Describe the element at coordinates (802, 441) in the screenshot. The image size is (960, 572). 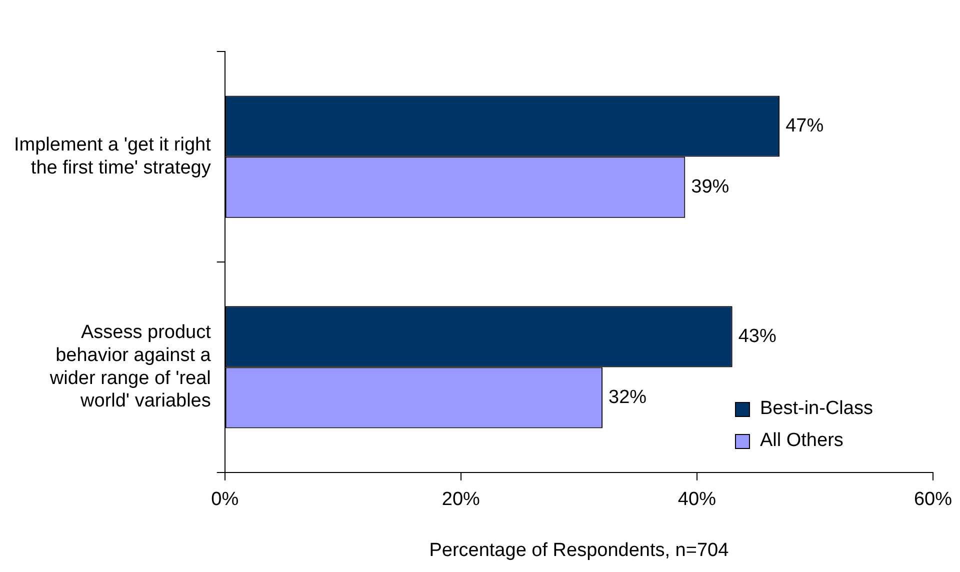
I see `legend-label: All Others` at that location.